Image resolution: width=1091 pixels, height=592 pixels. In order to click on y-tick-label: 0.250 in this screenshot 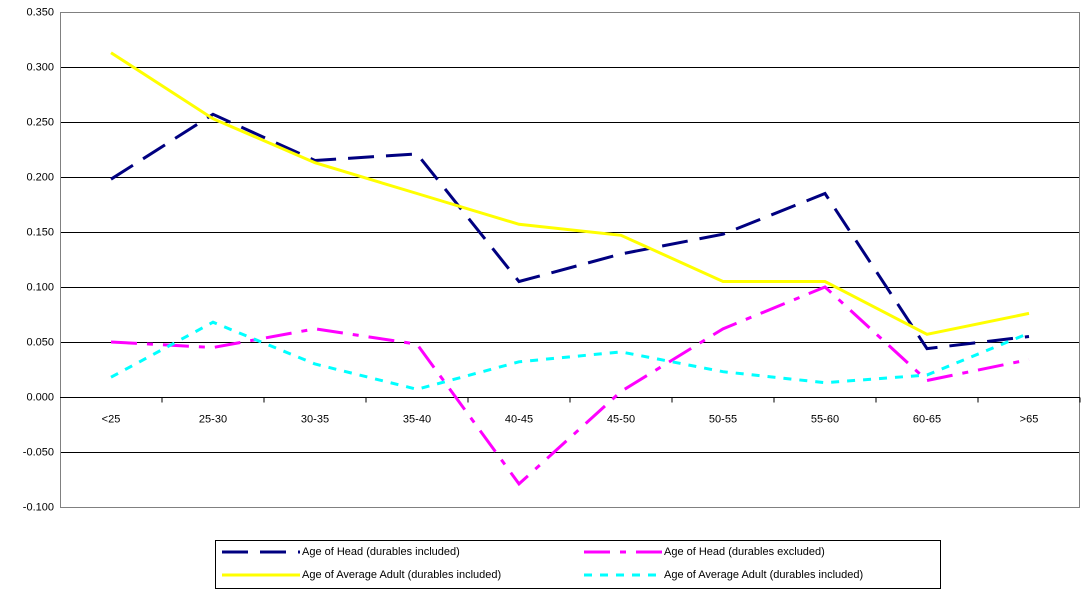, I will do `click(40, 122)`.